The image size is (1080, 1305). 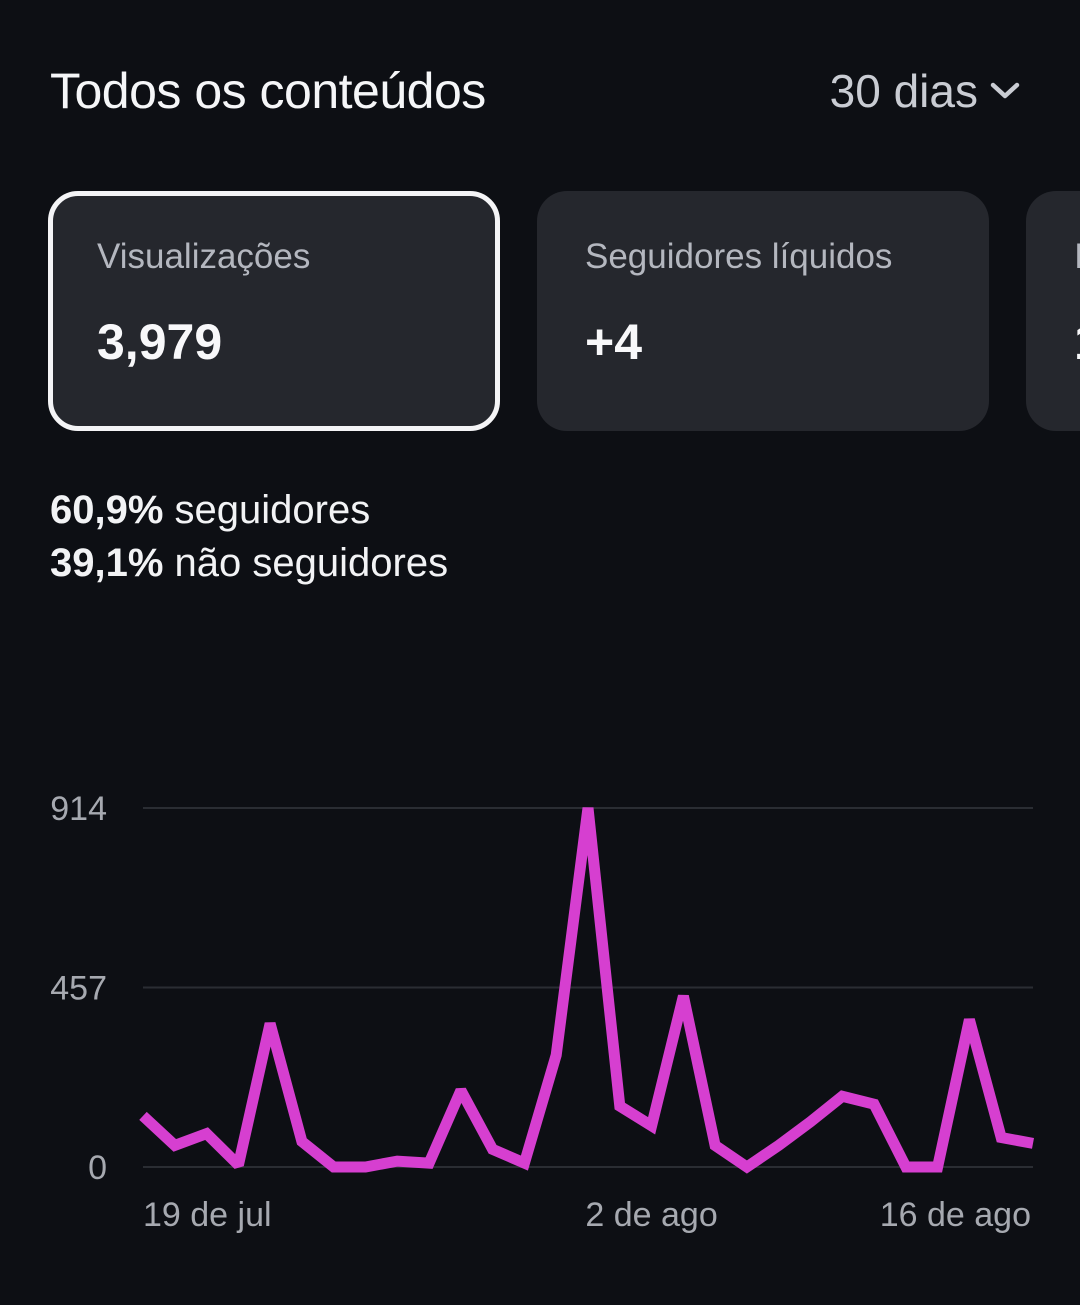 What do you see at coordinates (1077, 342) in the screenshot?
I see `metric-value: 1` at bounding box center [1077, 342].